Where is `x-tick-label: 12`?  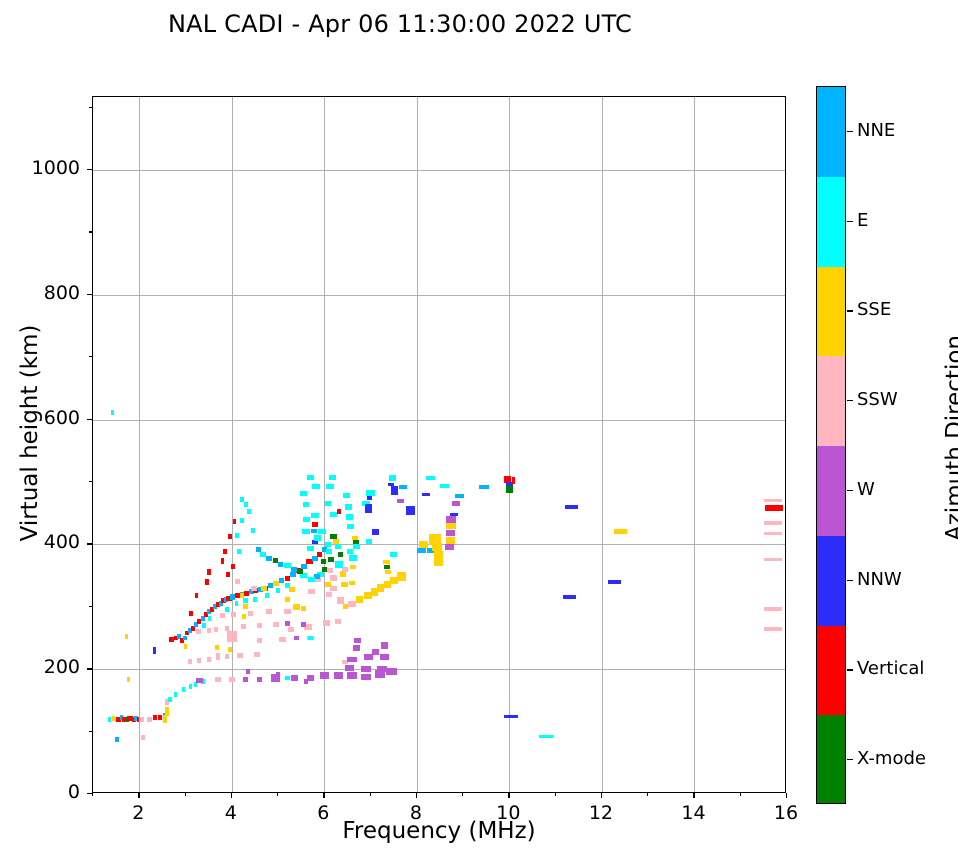 x-tick-label: 12 is located at coordinates (601, 813).